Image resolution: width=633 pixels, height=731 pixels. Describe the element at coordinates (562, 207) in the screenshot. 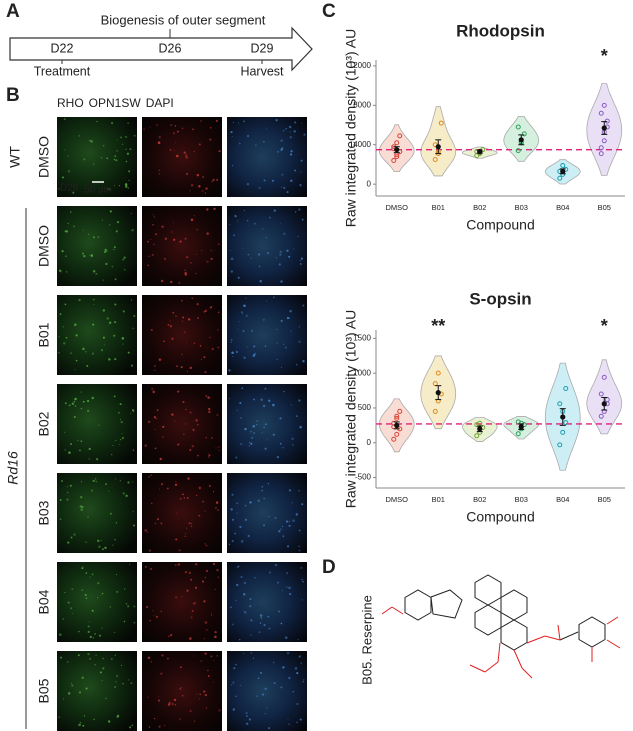

I see `x-tick-label: B04` at that location.